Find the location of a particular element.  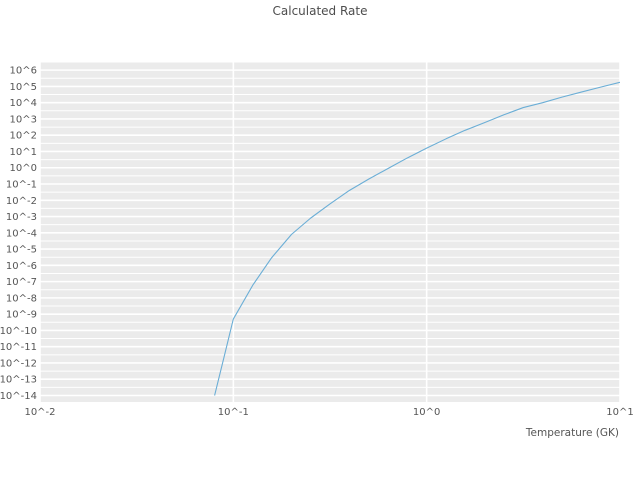

y-tick-label: 10^1 is located at coordinates (23, 152).